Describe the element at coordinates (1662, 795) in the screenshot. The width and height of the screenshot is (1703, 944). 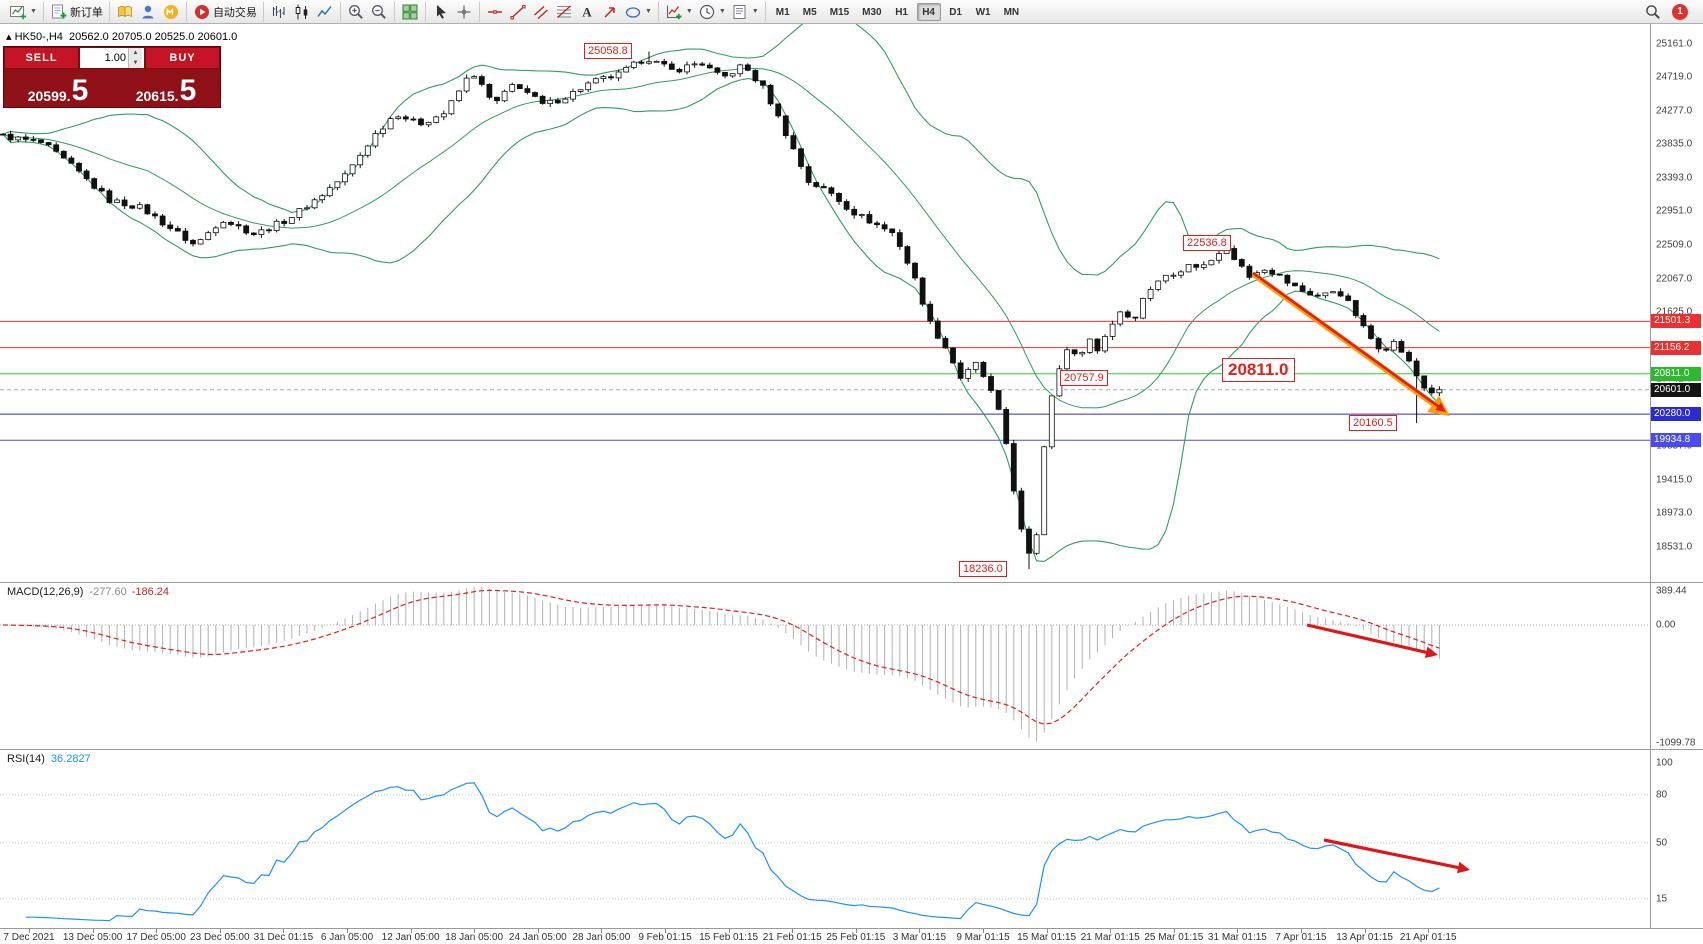
I see `rsi-axis-label: 80` at that location.